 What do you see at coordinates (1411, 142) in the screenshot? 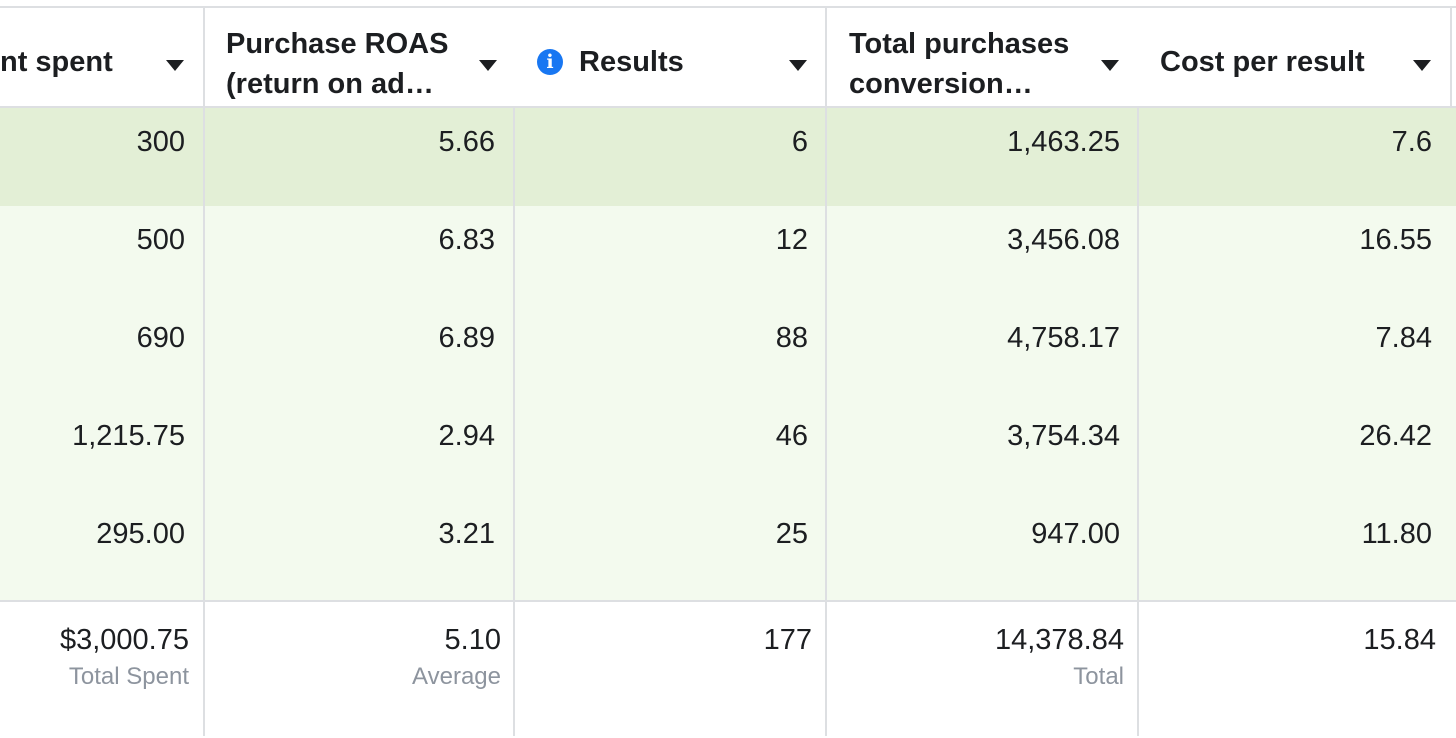
I see `cell-cost-per-result: 7.6` at bounding box center [1411, 142].